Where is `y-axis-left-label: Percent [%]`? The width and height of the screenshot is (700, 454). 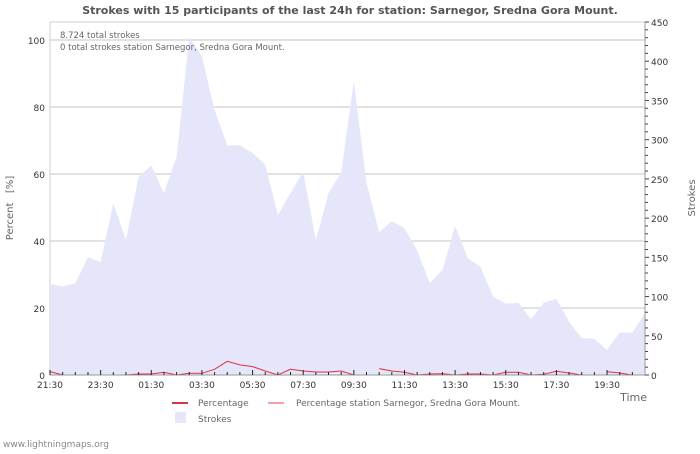 y-axis-left-label: Percent [%] is located at coordinates (10, 208).